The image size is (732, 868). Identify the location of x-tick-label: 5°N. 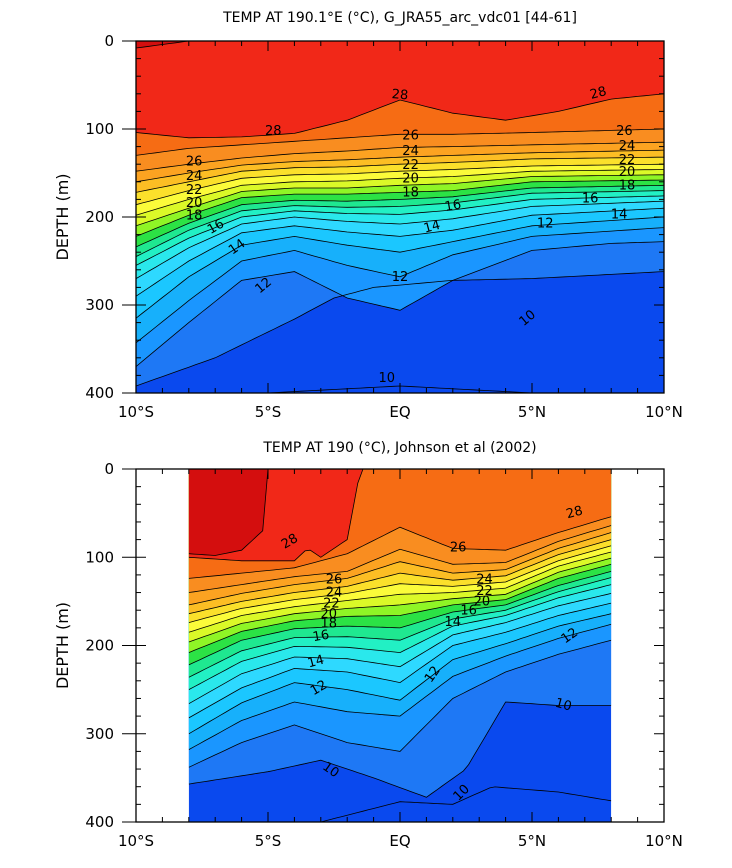
(532, 412).